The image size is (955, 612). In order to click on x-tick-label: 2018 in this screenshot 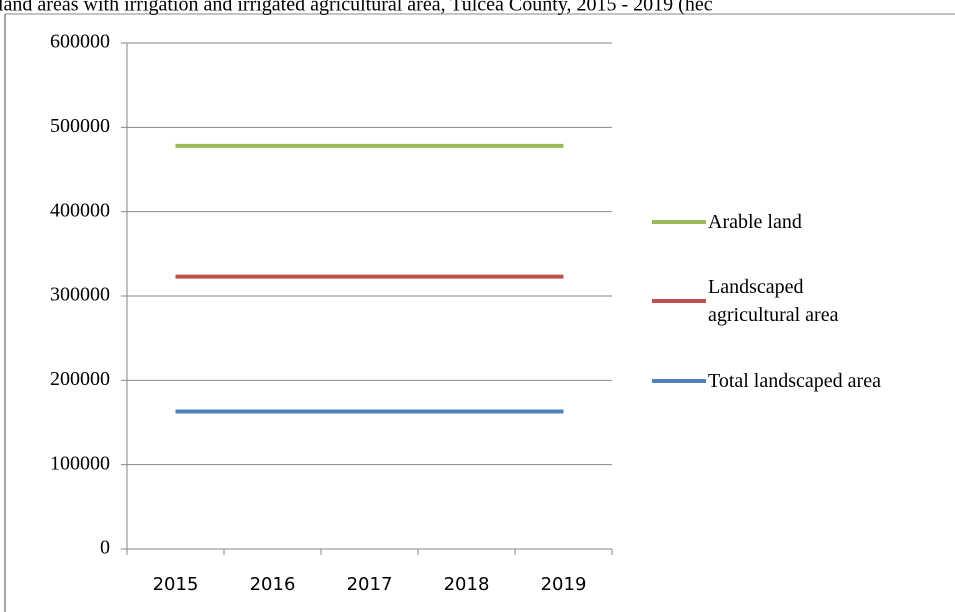, I will do `click(467, 584)`.